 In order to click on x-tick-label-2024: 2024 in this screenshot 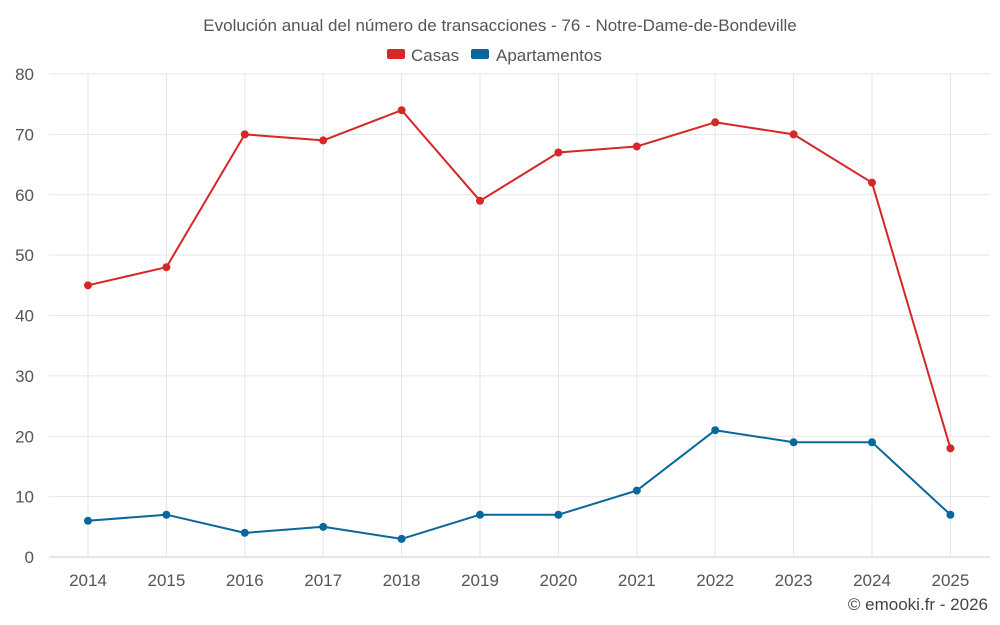, I will do `click(872, 580)`.